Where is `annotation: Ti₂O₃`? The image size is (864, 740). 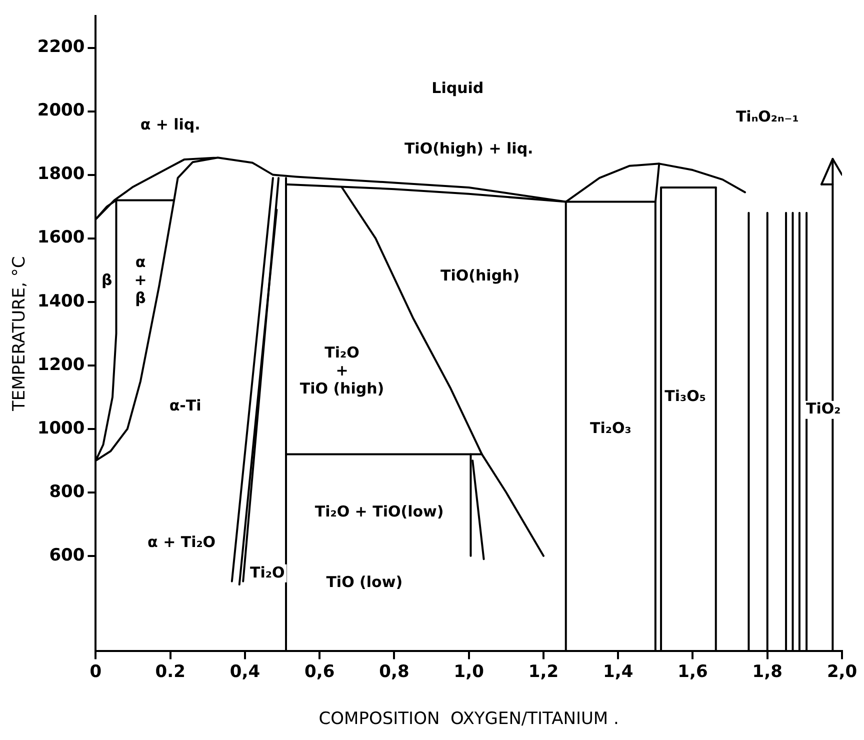 annotation: Ti₂O₃ is located at coordinates (611, 427).